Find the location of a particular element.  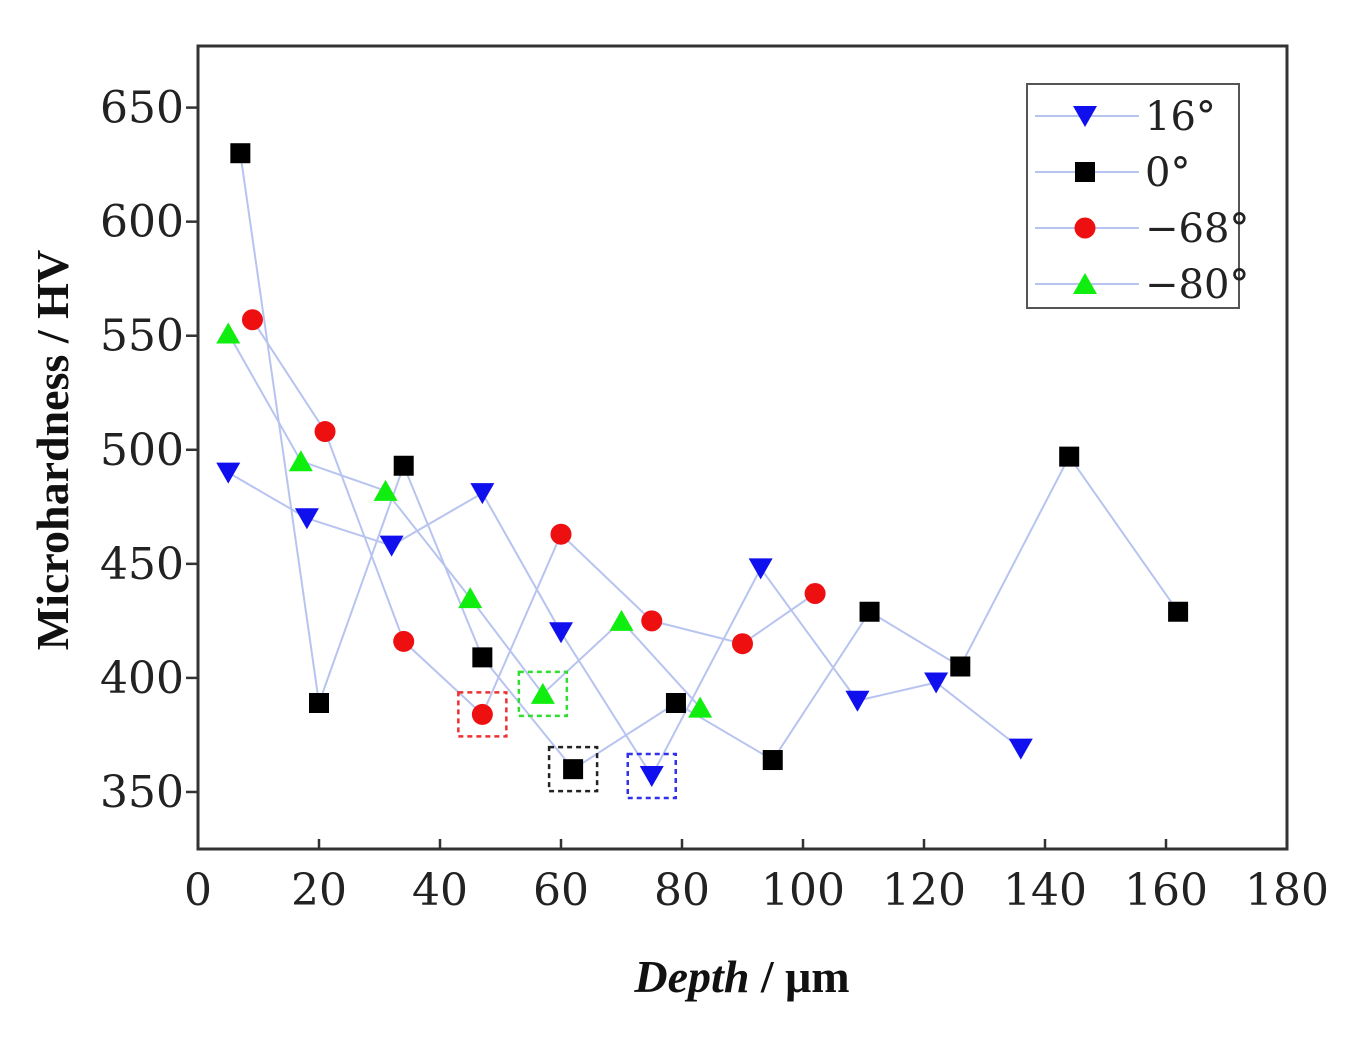

data-point-s2-p4 is located at coordinates (561, 534).